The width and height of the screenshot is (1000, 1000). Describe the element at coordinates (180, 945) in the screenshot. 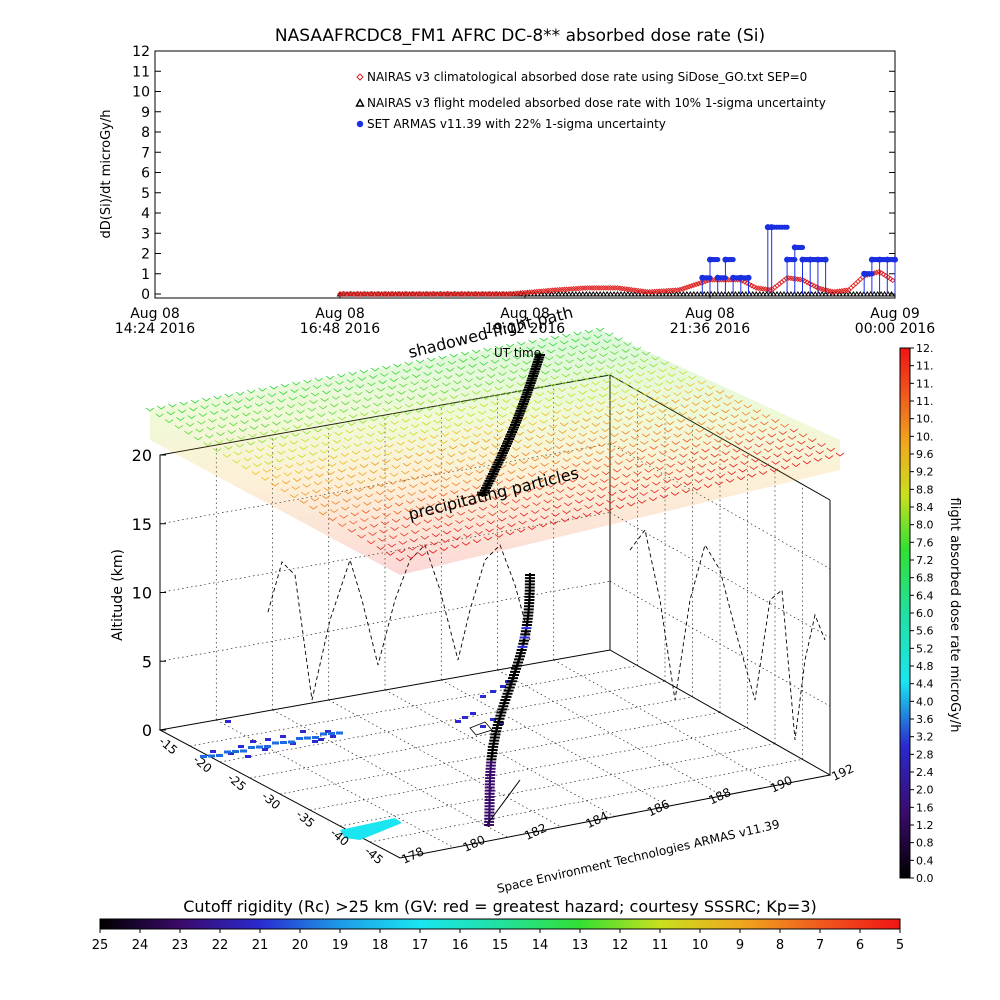

I see `cutoff-tick-label: 23` at that location.